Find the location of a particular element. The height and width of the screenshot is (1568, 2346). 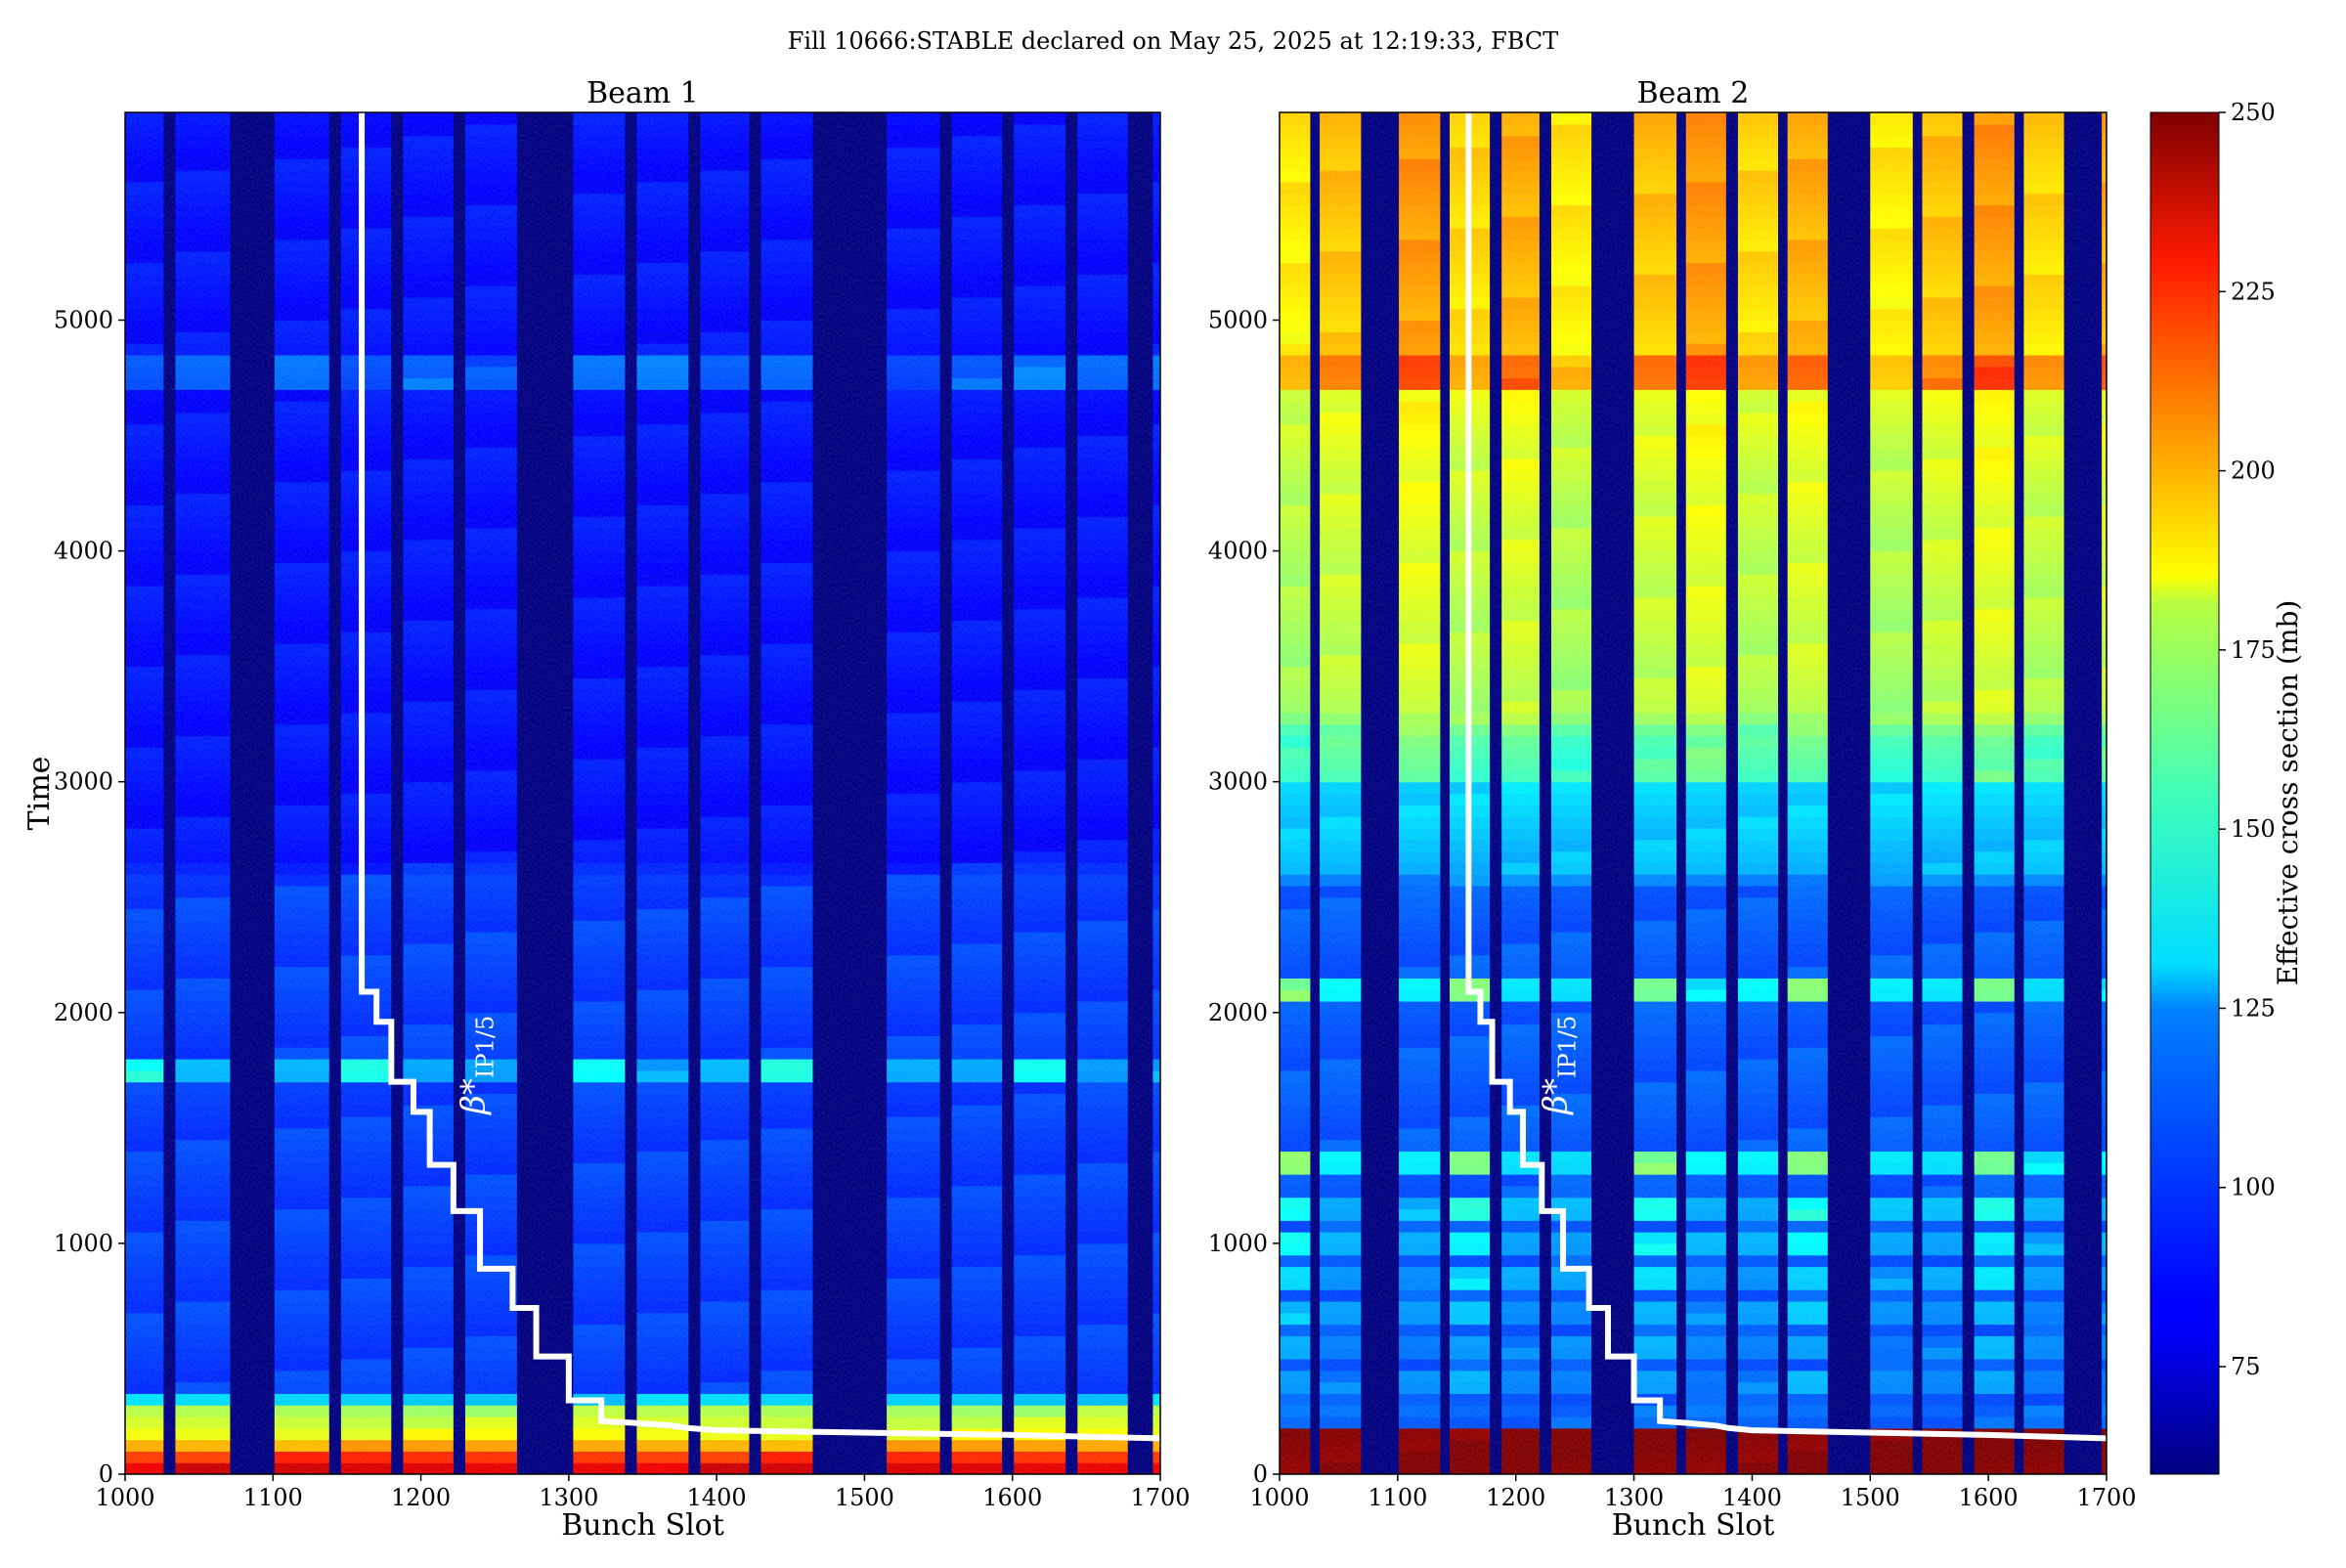

colorbar-tick-label: 225 is located at coordinates (2254, 292).